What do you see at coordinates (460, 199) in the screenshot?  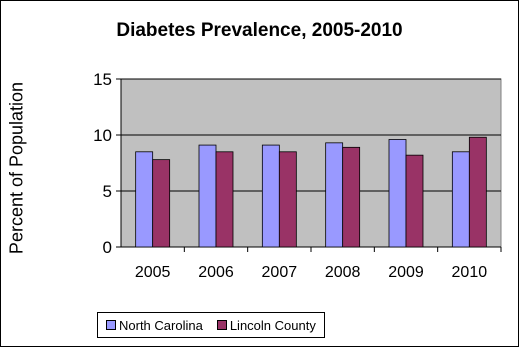 I see `bar-north-carolina-2010` at bounding box center [460, 199].